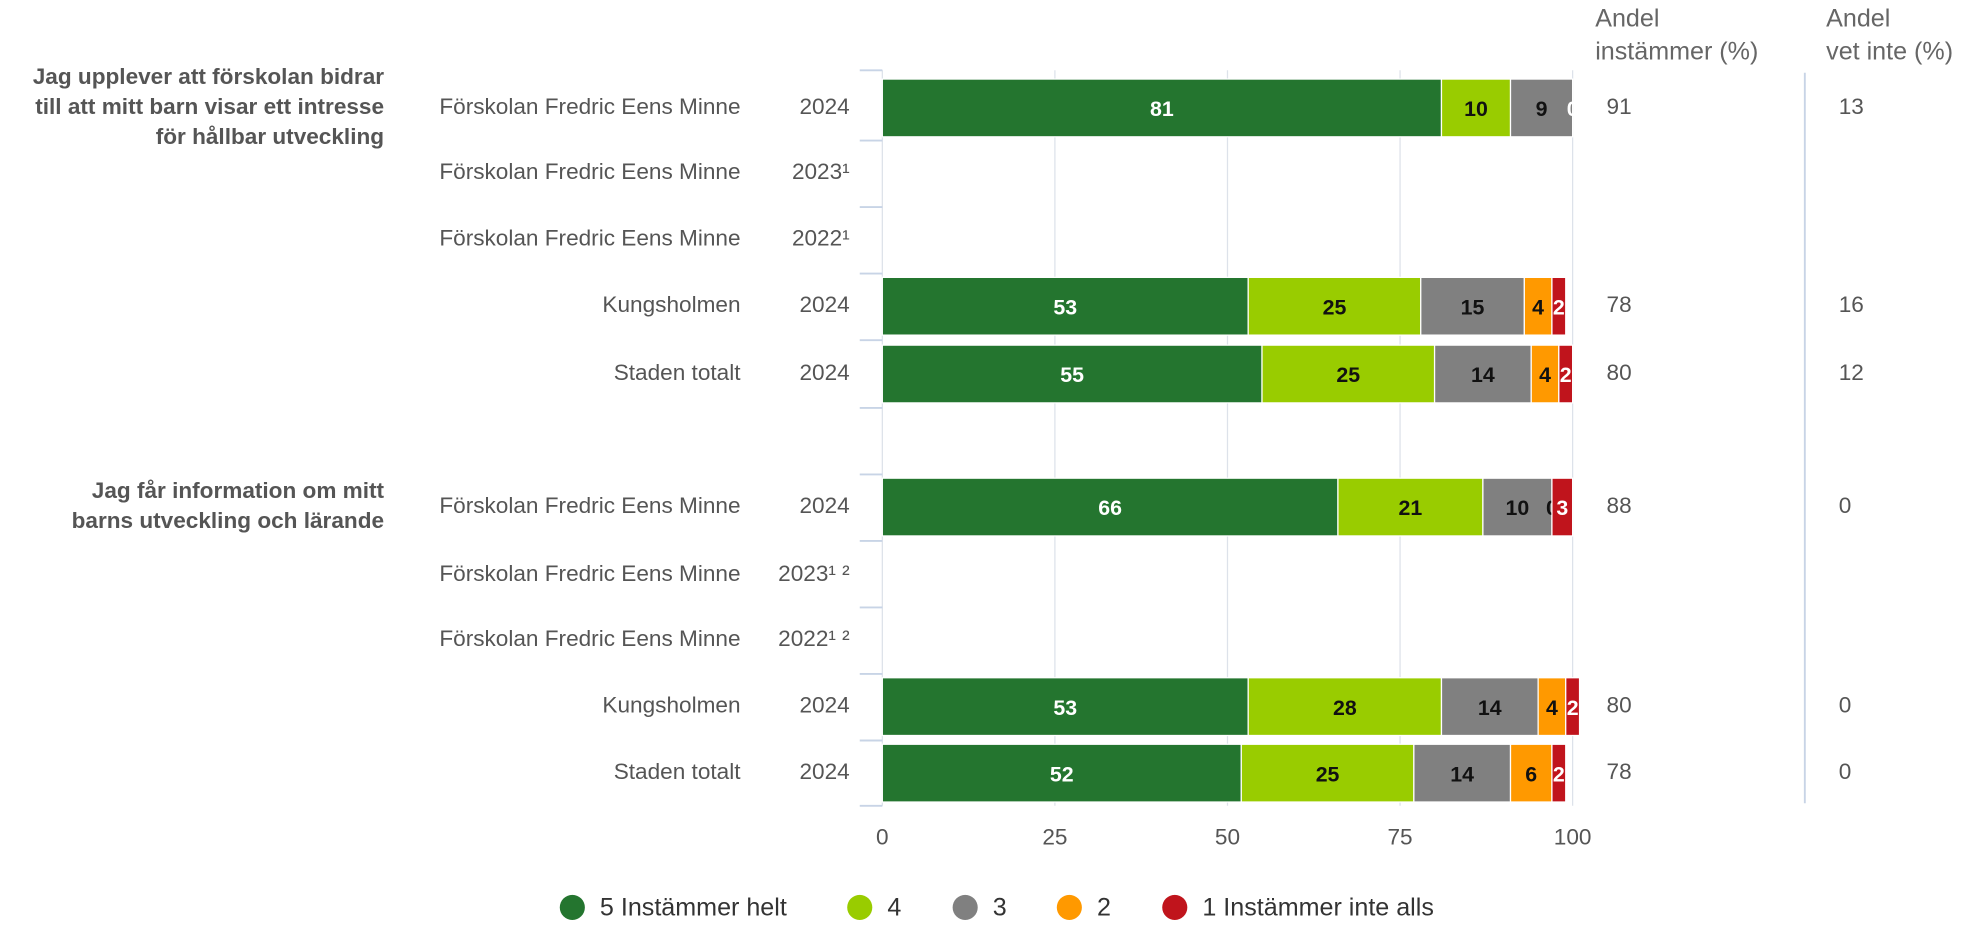  Describe the element at coordinates (1227, 836) in the screenshot. I see `x-tick-label: 50` at that location.